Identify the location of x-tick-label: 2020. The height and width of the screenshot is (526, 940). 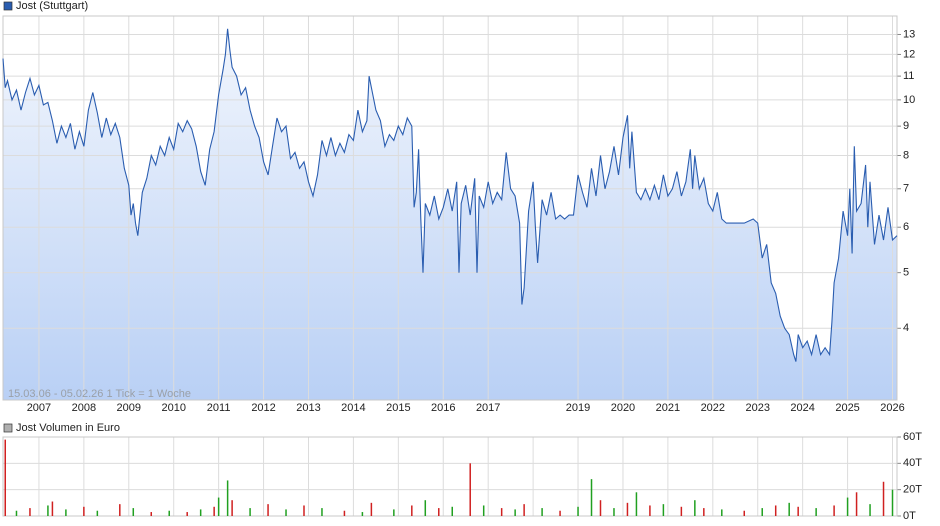
(623, 408).